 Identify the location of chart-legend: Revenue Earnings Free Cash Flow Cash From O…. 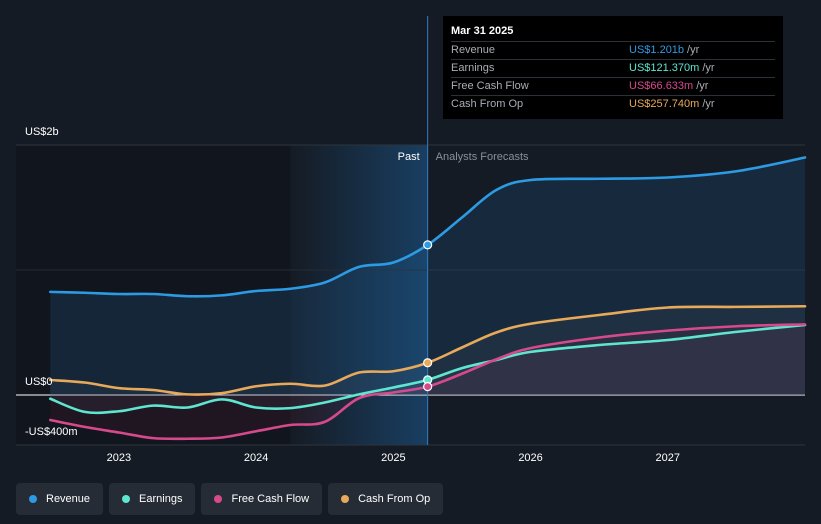
(230, 499).